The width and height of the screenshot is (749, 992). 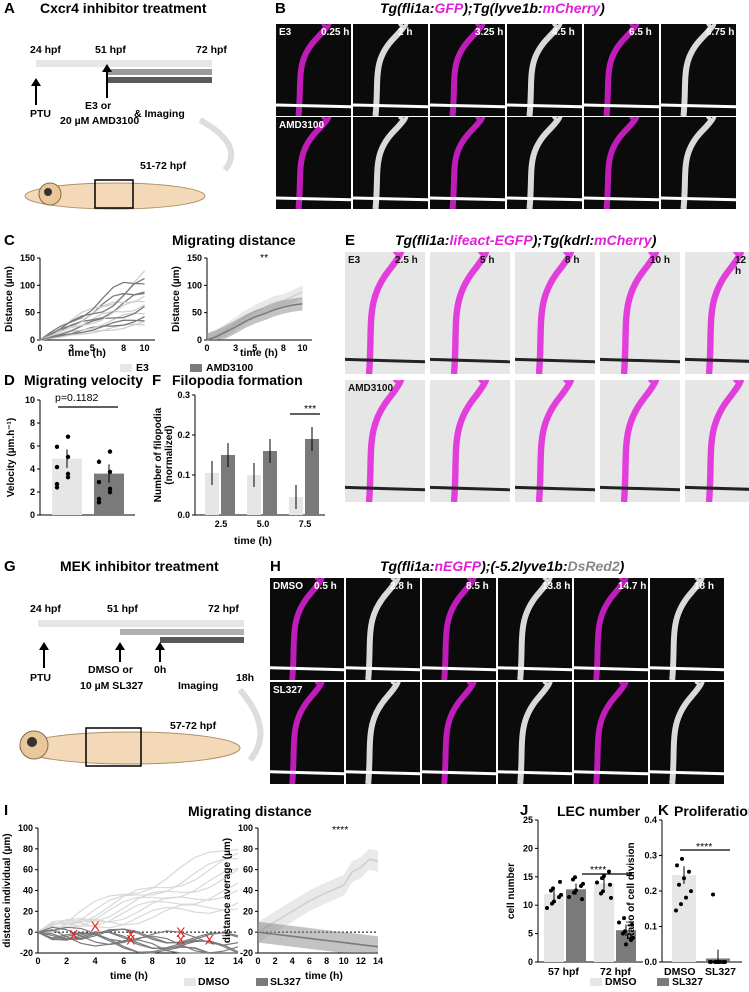 I want to click on b-time-label: 0.25 h, so click(x=335, y=32).